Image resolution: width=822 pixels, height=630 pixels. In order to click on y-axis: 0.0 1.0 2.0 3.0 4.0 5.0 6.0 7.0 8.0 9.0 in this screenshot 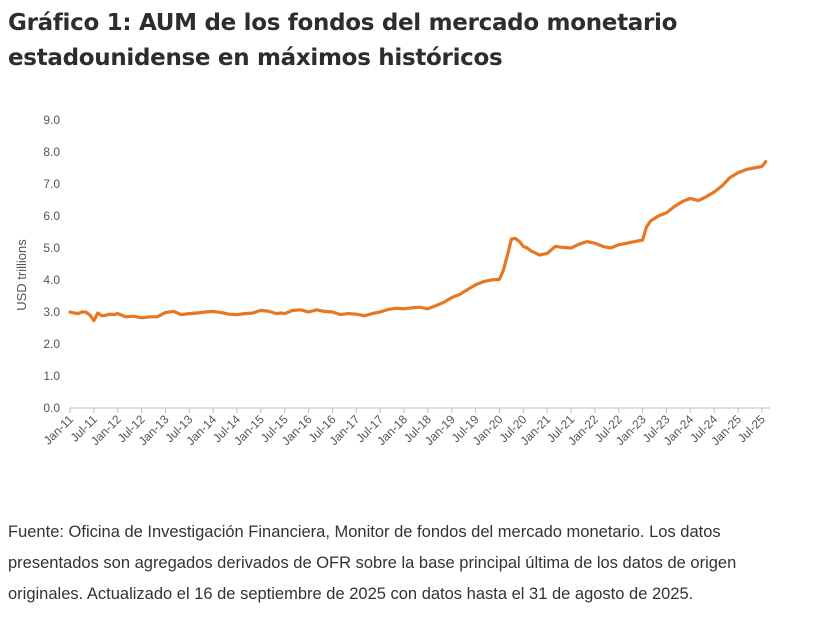, I will do `click(51, 264)`.